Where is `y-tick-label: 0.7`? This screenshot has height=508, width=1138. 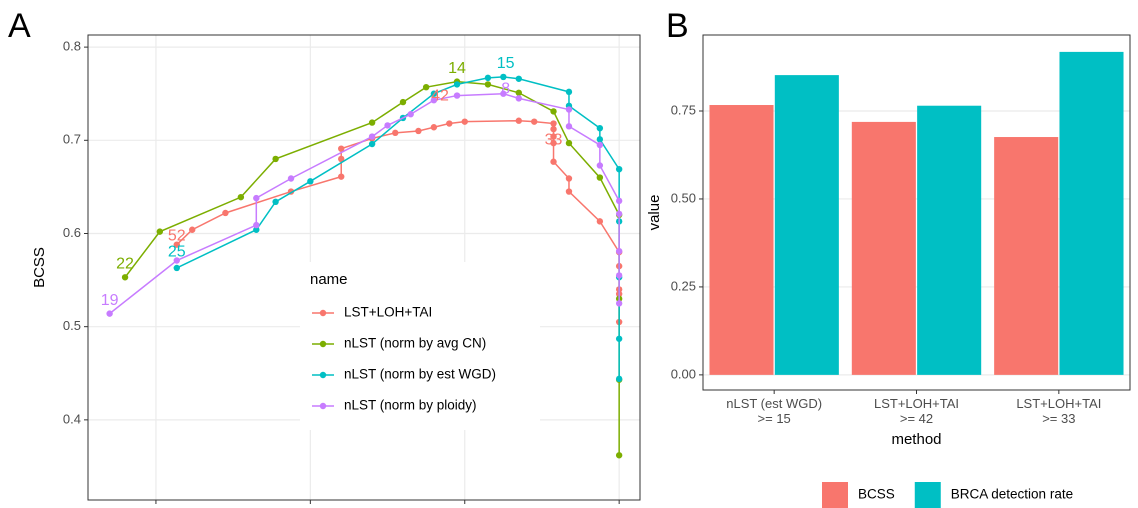
y-tick-label: 0.7 is located at coordinates (72, 139).